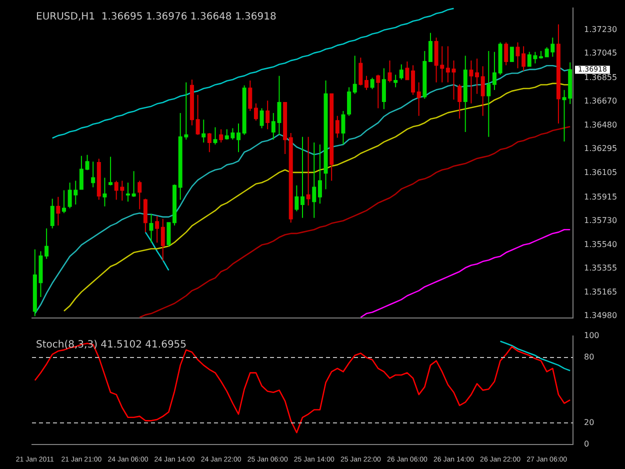  What do you see at coordinates (601, 220) in the screenshot?
I see `y-tick-label: 1.35730` at bounding box center [601, 220].